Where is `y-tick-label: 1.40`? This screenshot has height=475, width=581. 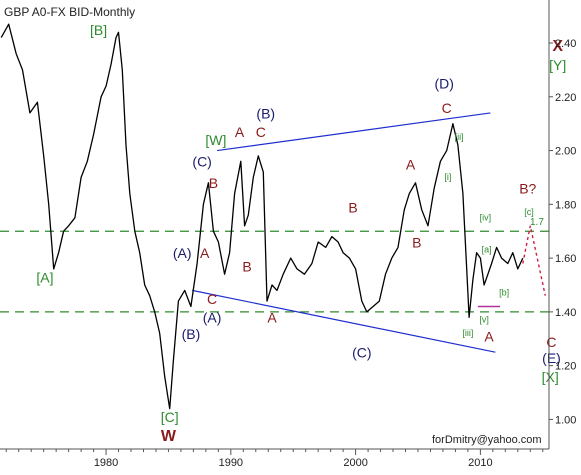
y-tick-label: 1.40 is located at coordinates (565, 313).